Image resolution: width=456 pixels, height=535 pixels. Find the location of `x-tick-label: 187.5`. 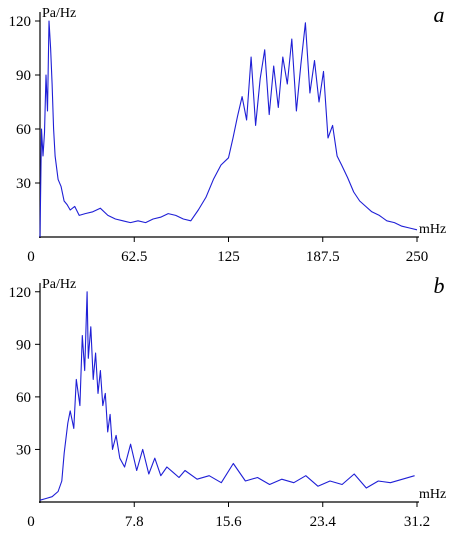

x-tick-label: 187.5 is located at coordinates (323, 257).